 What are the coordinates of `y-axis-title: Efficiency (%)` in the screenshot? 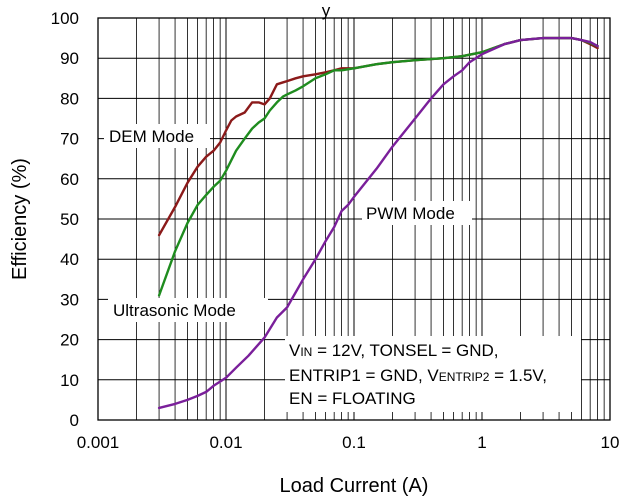 It's located at (20, 219).